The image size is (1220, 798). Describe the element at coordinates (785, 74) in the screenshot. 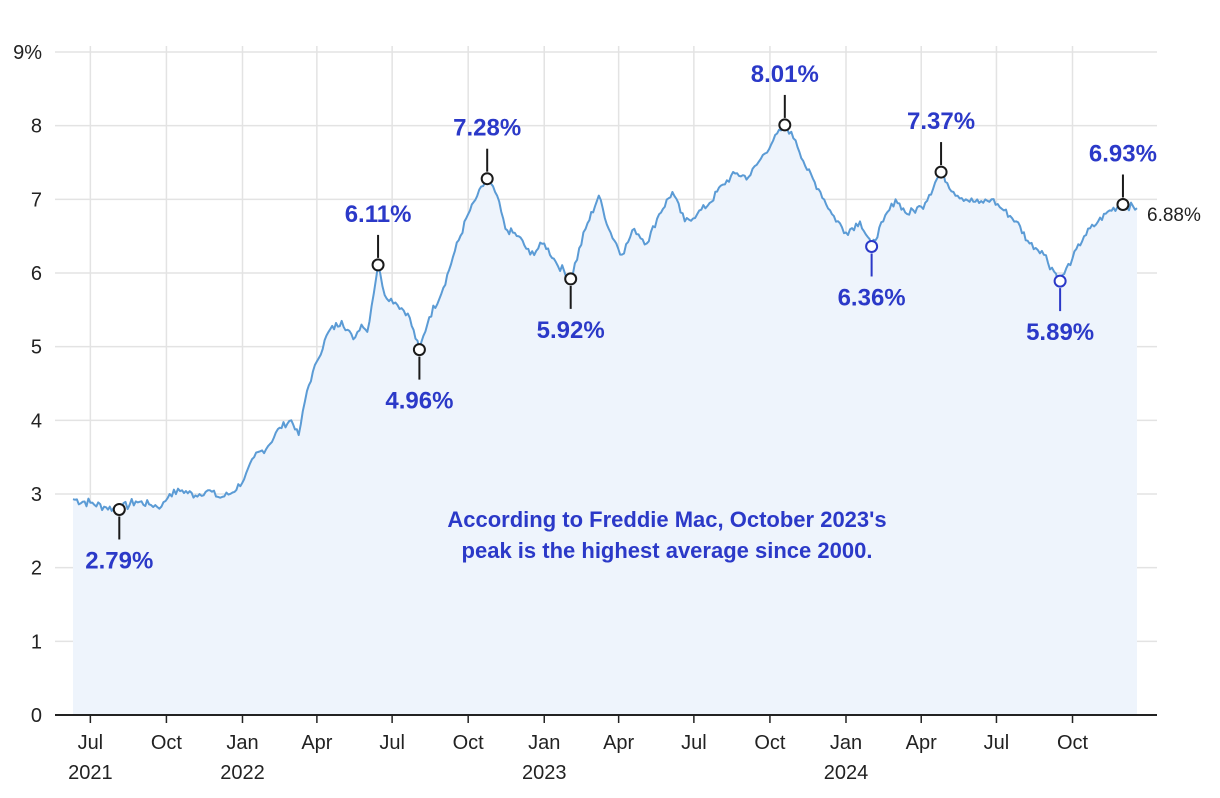

I see `annotation-label: 8.01%` at that location.